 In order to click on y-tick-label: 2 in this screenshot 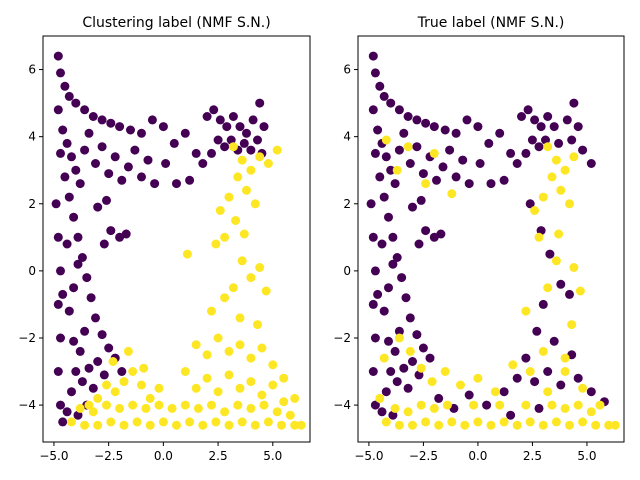, I will do `click(347, 204)`.